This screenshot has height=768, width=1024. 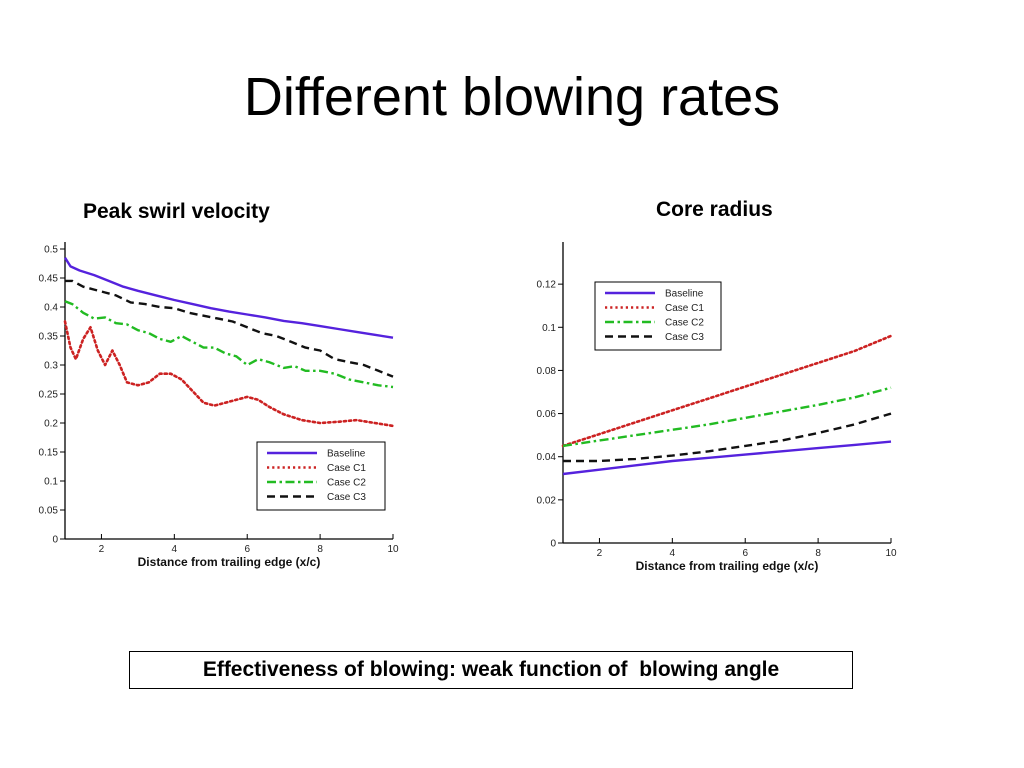 What do you see at coordinates (346, 454) in the screenshot?
I see `swirl-legend-label-baseline: Baseline` at bounding box center [346, 454].